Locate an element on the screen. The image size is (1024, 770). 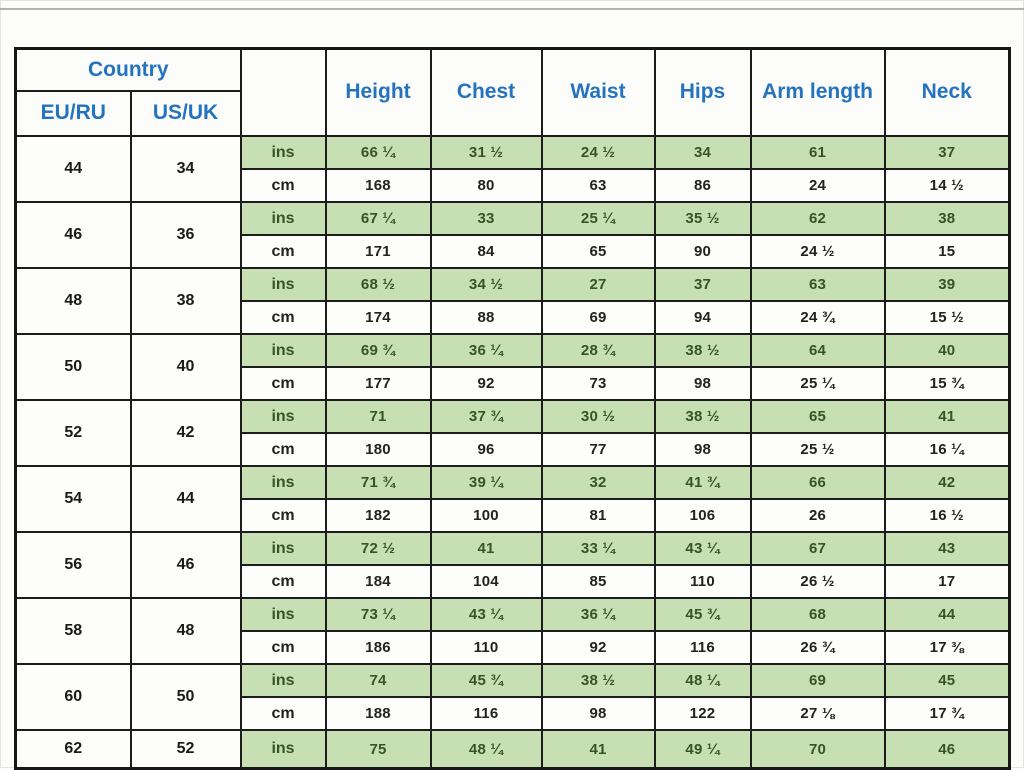
waist-ins-value: 27 is located at coordinates (598, 284).